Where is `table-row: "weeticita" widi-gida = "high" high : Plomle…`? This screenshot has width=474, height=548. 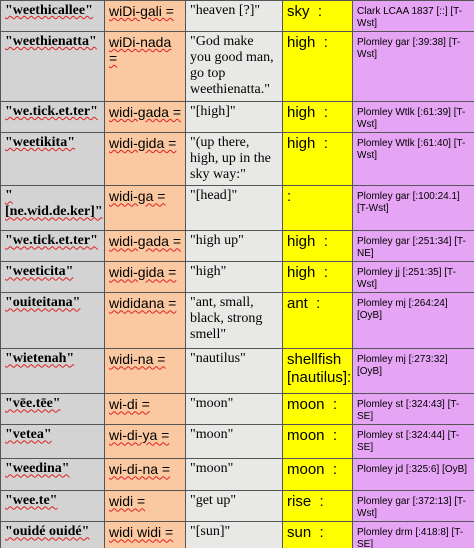
table-row: "weeticita" widi-gida = "high" high : Plomle… is located at coordinates (237, 277).